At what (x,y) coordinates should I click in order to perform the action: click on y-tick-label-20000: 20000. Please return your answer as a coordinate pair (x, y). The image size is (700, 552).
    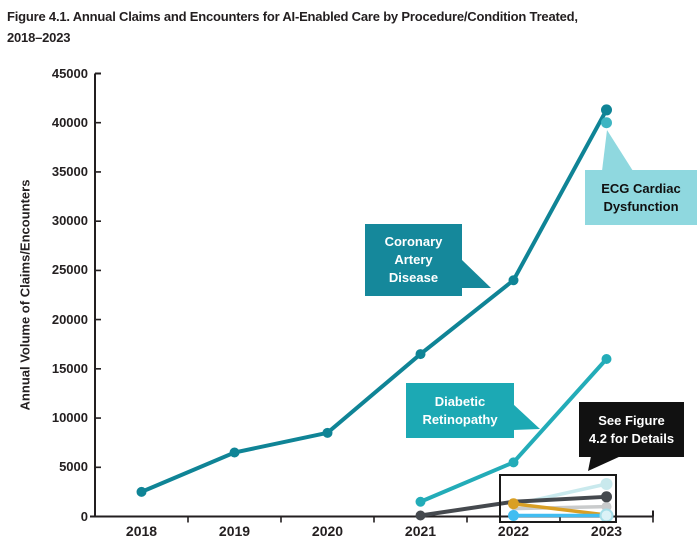
    Looking at the image, I should click on (69, 319).